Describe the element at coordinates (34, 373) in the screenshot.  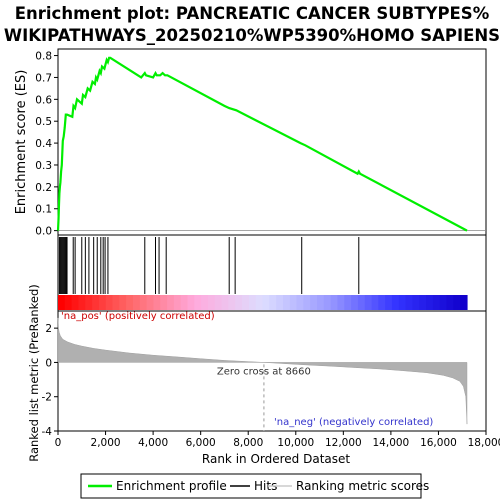
I see `metric-y-axis-label: Ranked list metric (PreRanked)` at that location.